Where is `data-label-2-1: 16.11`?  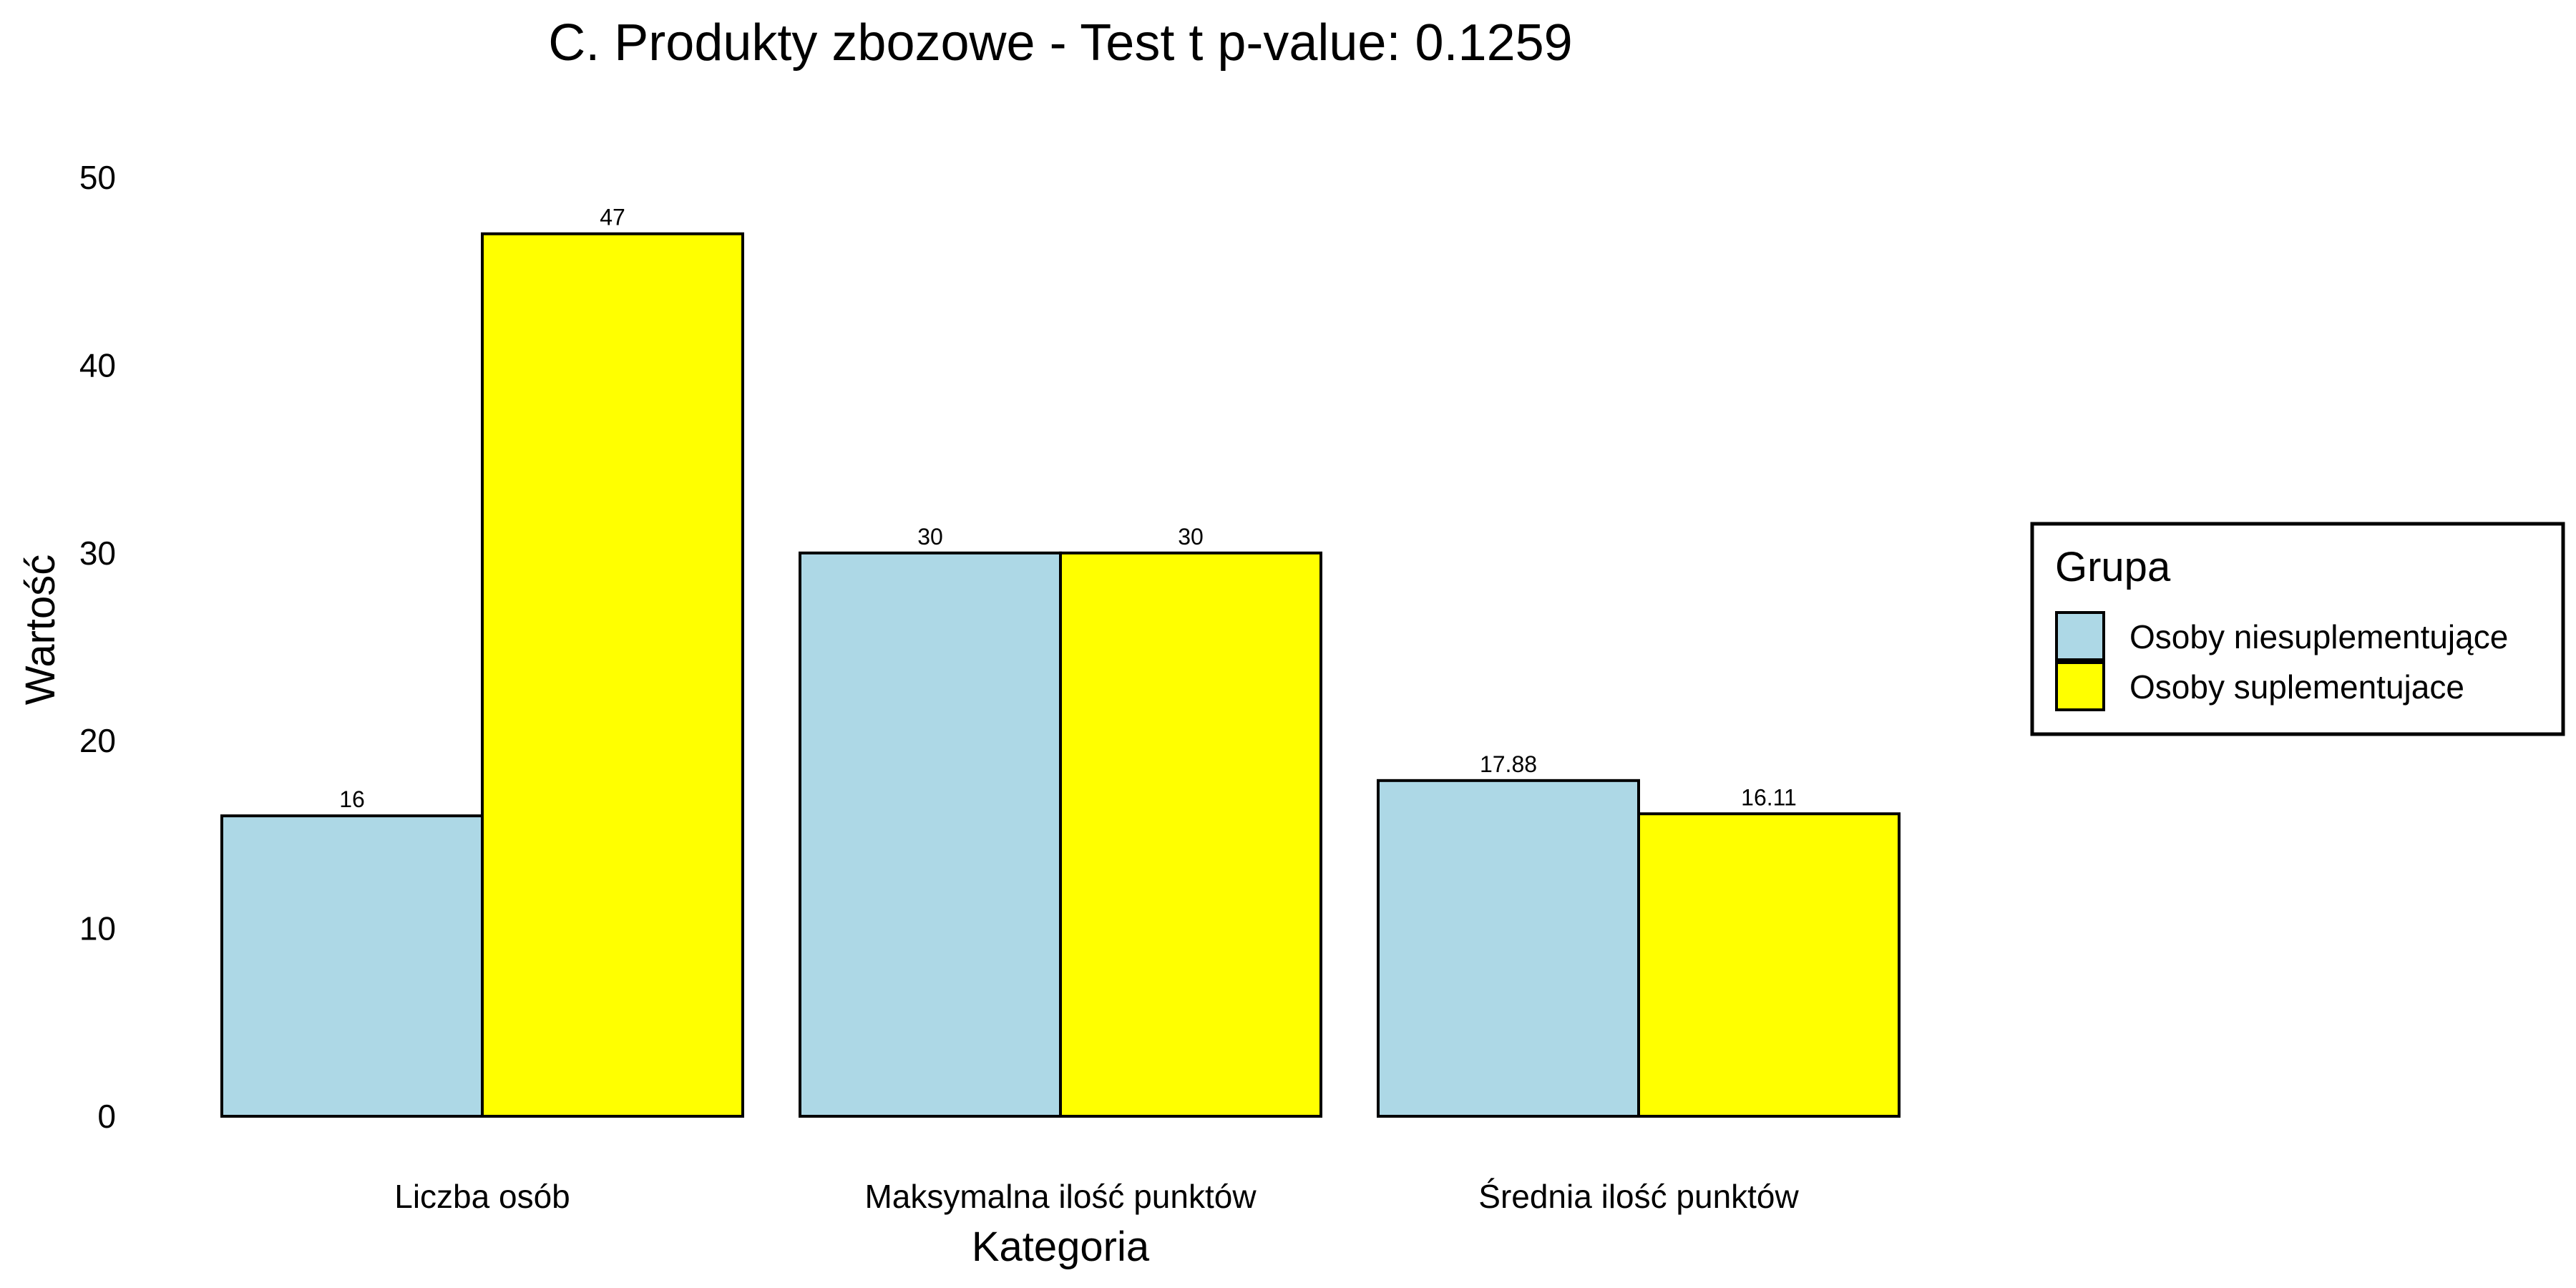
data-label-2-1: 16.11 is located at coordinates (1769, 797).